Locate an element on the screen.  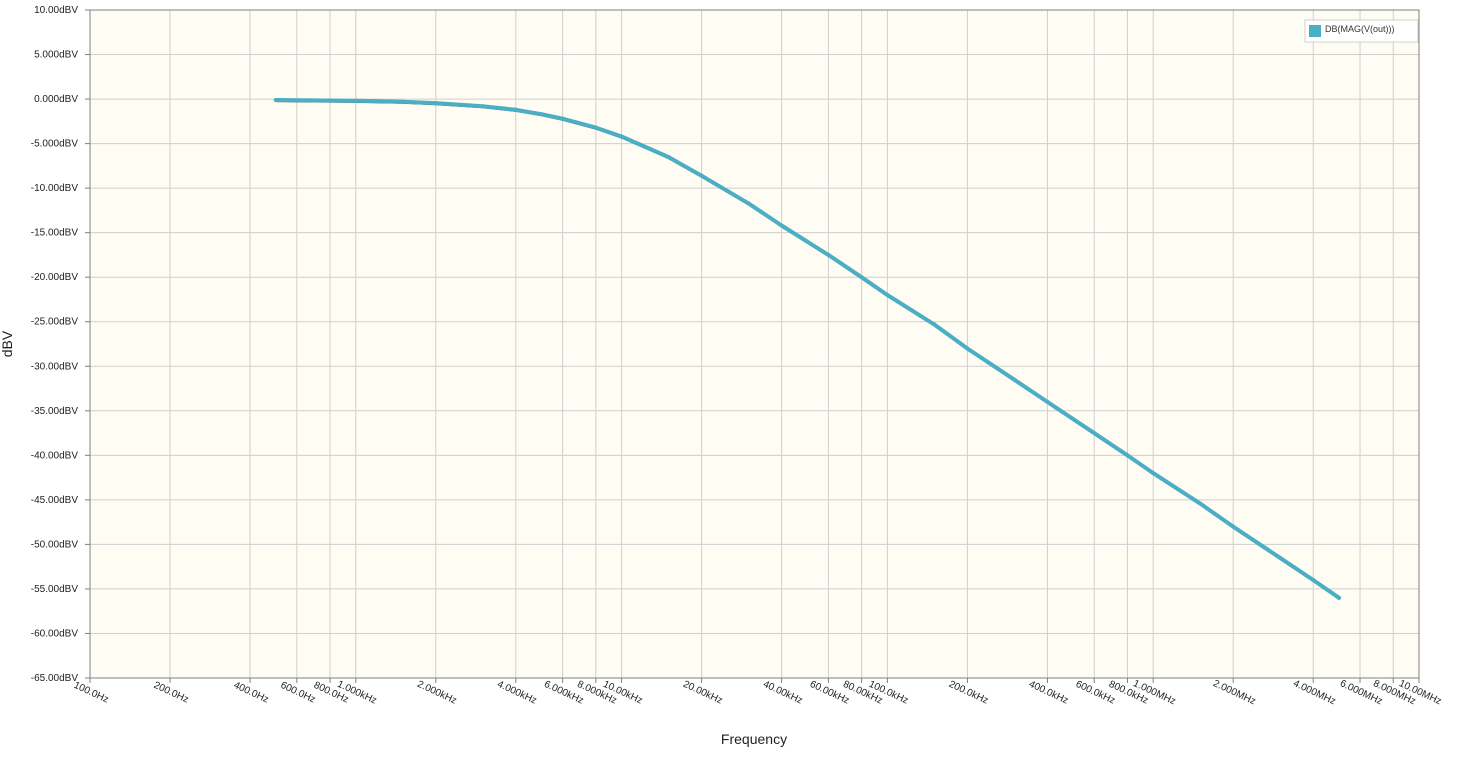
y-tick-label: -5.000dBV is located at coordinates (55, 144).